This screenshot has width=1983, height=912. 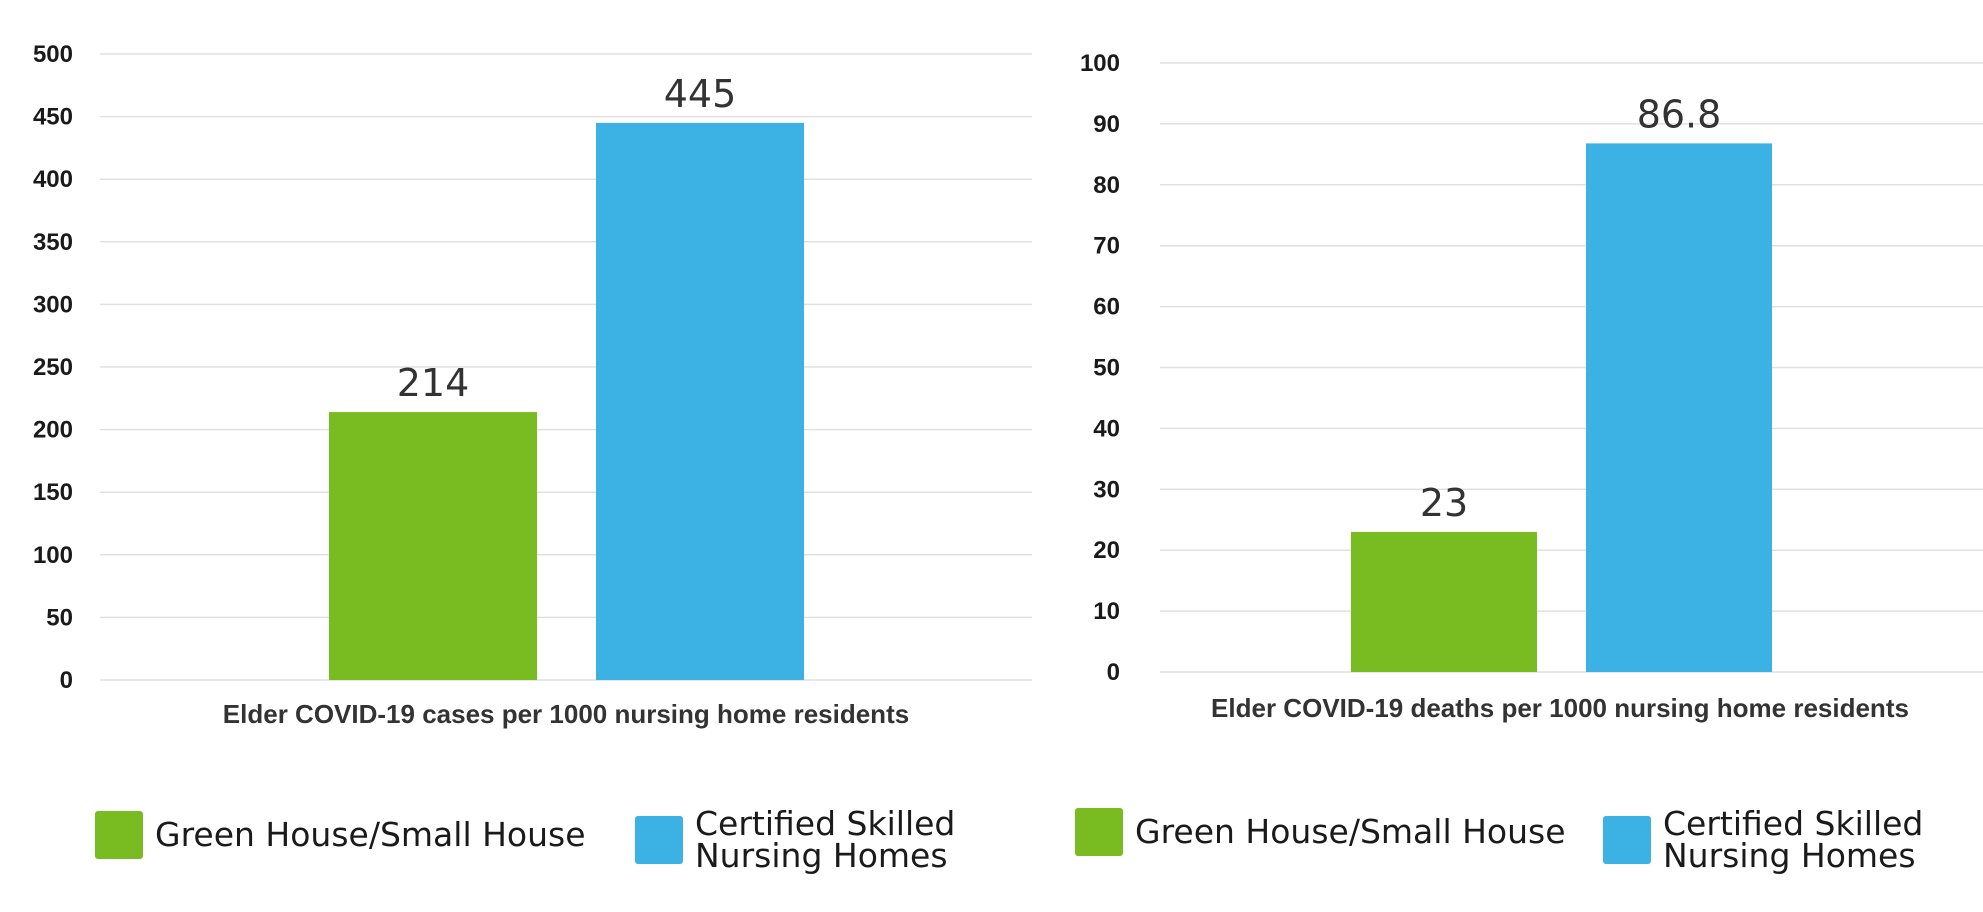 What do you see at coordinates (53, 492) in the screenshot?
I see `y-tick-label: 150` at bounding box center [53, 492].